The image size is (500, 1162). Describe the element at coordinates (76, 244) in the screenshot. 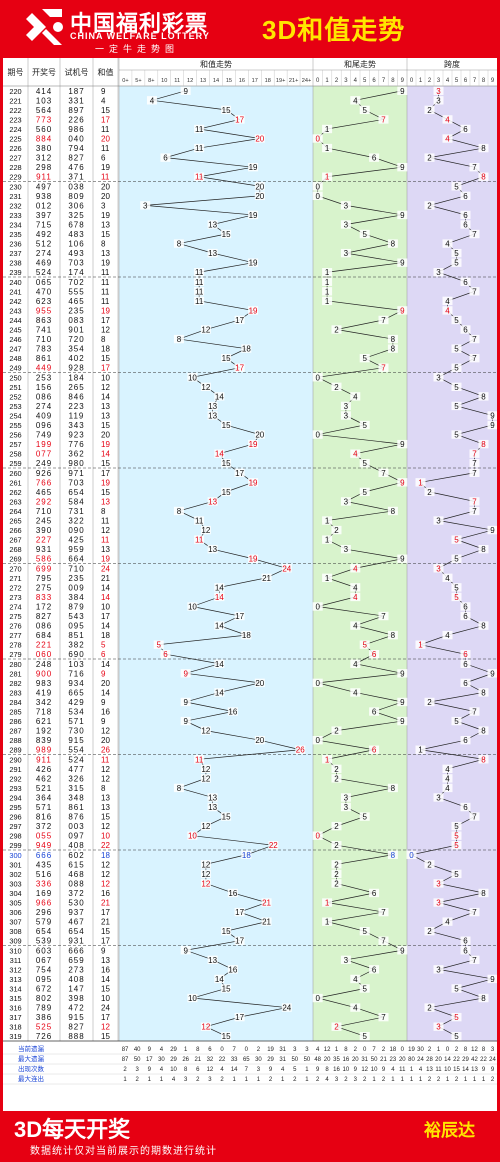

I see `test-number: 106` at that location.